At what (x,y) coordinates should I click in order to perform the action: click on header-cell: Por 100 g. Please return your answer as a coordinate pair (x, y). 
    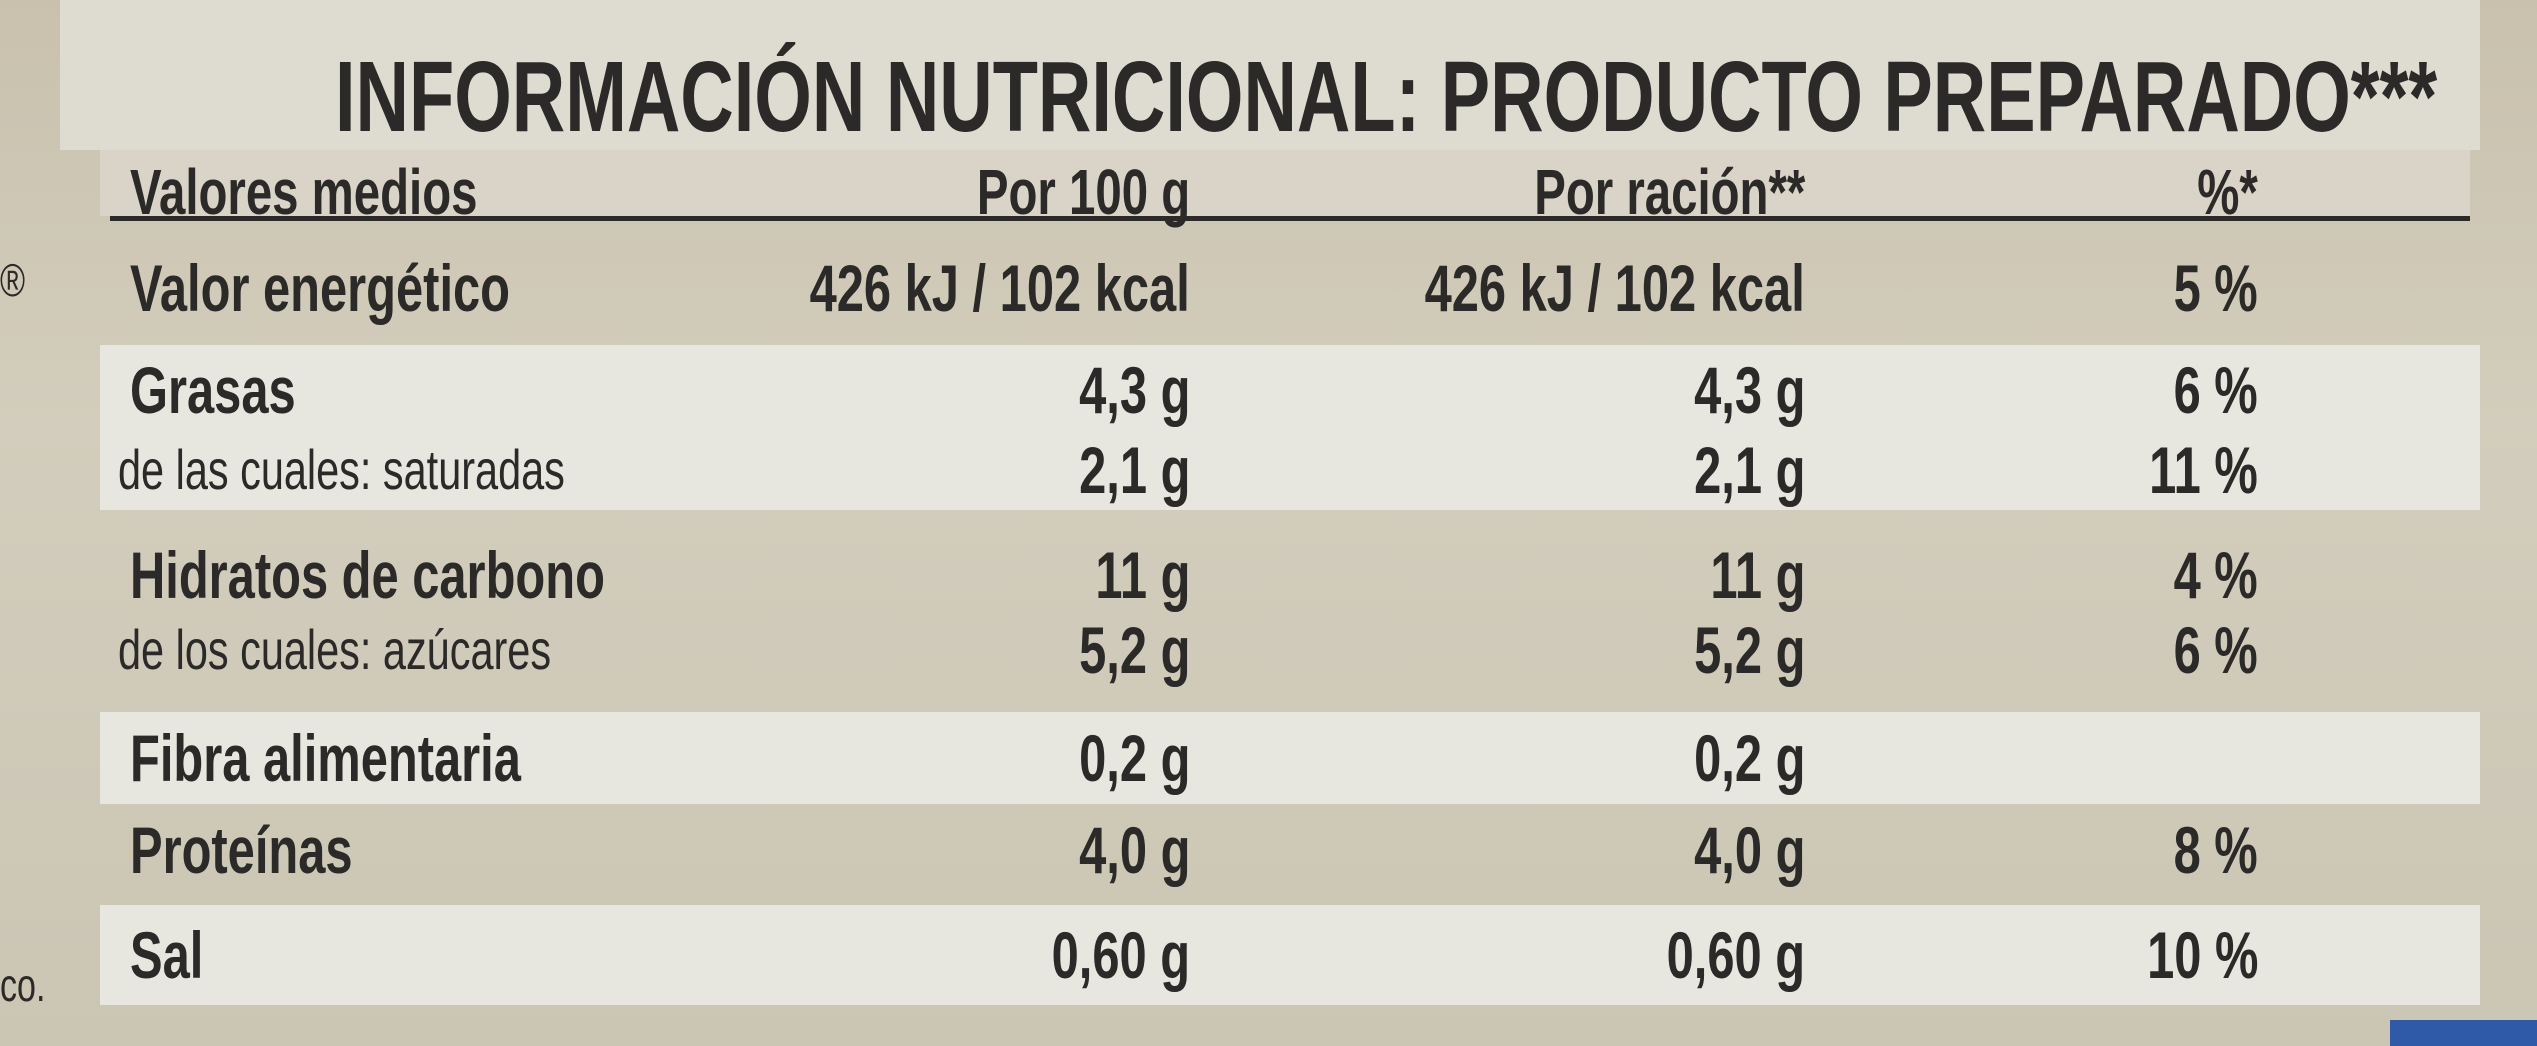
    Looking at the image, I should click on (1083, 192).